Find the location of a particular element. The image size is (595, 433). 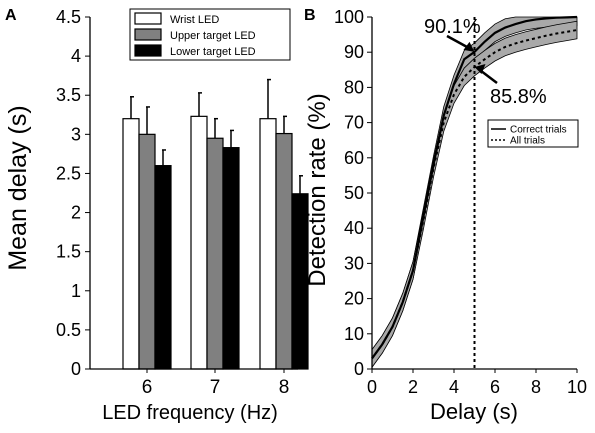

legend-label: All trials is located at coordinates (527, 141).